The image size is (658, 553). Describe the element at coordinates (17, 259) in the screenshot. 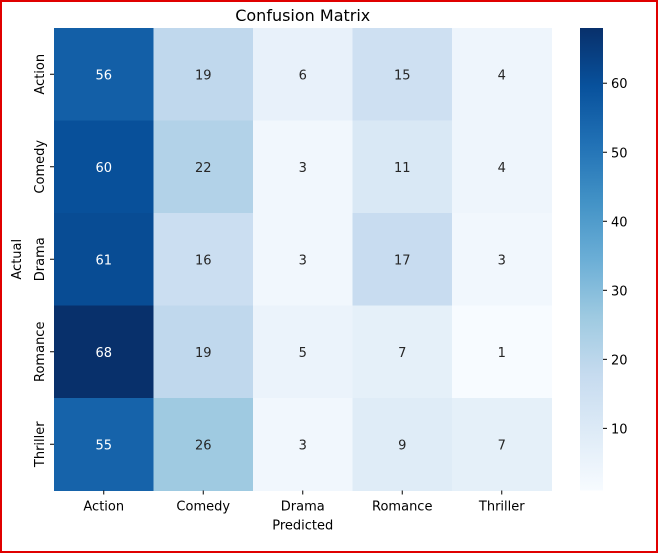

I see `y-axis-label: Actual` at that location.